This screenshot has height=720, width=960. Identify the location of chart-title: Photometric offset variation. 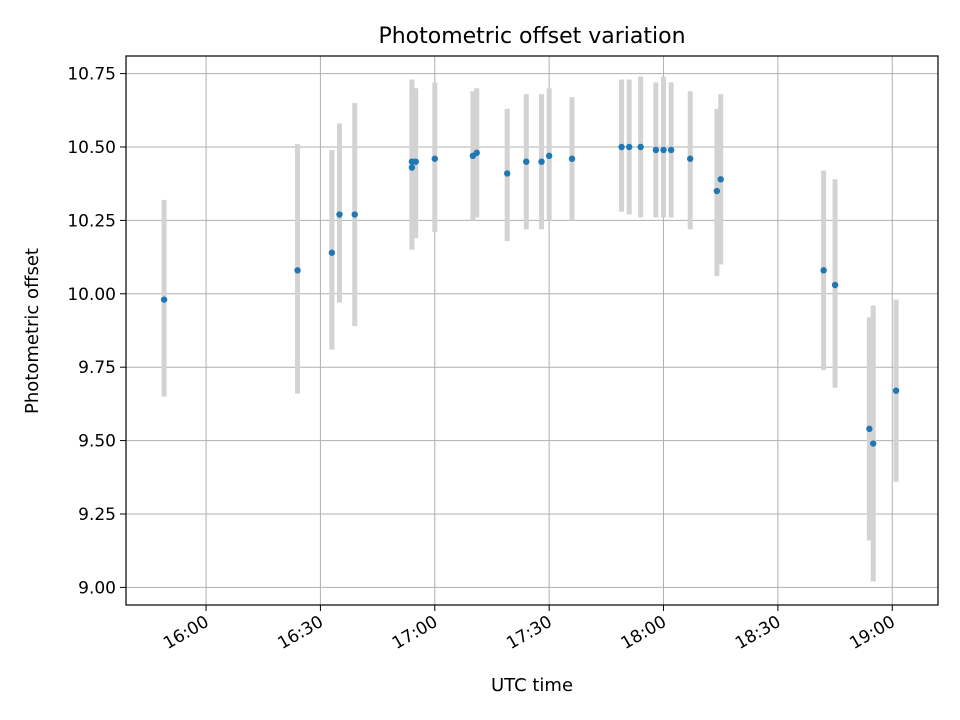
(531, 36).